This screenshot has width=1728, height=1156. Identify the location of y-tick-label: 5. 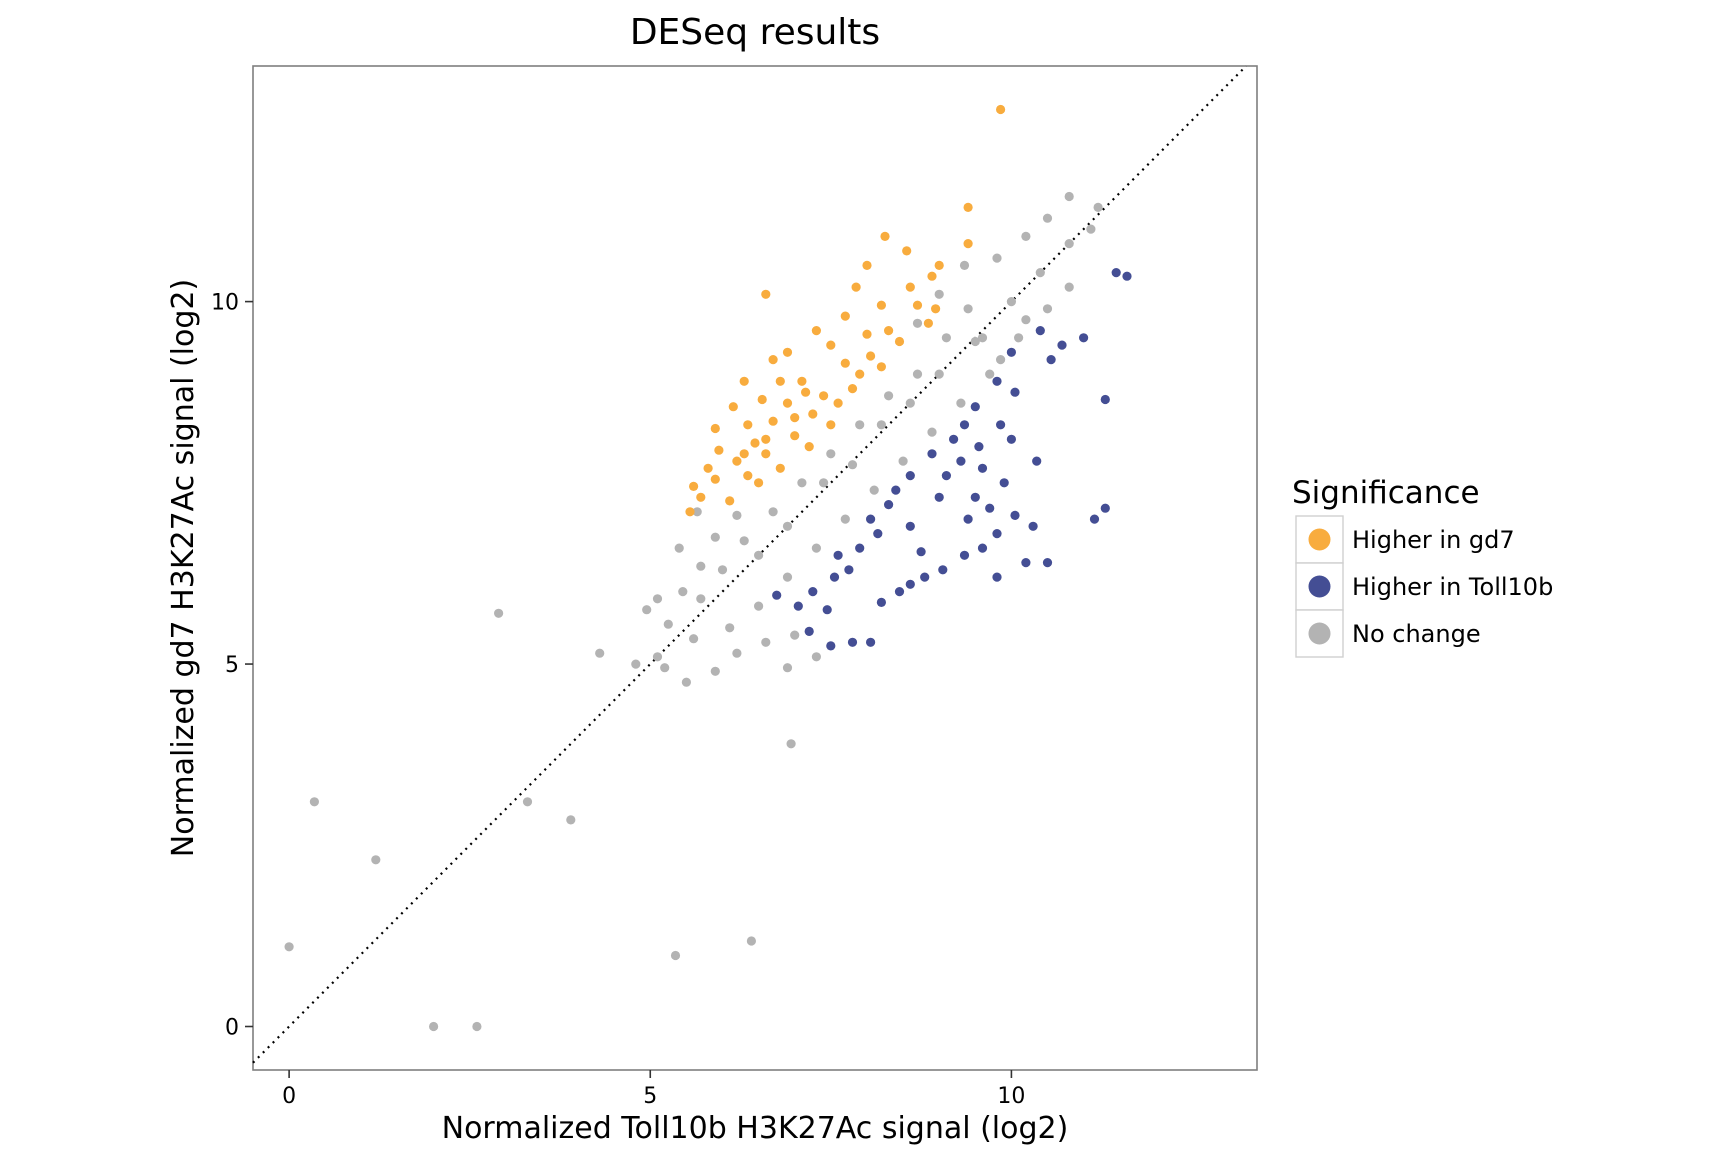
(232, 665).